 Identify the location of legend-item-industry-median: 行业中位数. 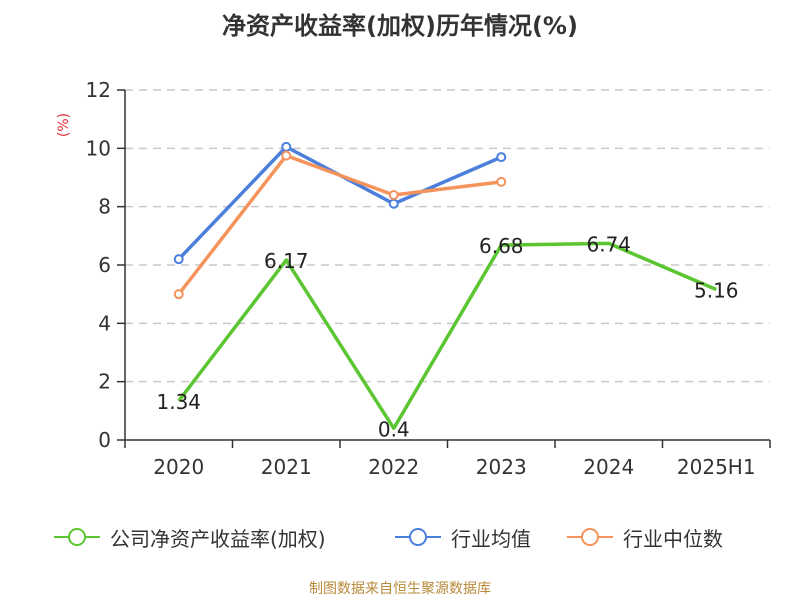
(644, 537).